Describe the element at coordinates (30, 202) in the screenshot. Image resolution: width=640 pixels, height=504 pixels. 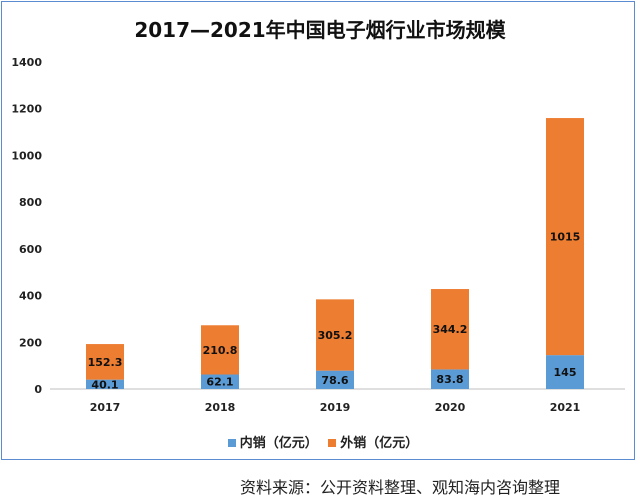
I see `y-tick-label: 800` at that location.